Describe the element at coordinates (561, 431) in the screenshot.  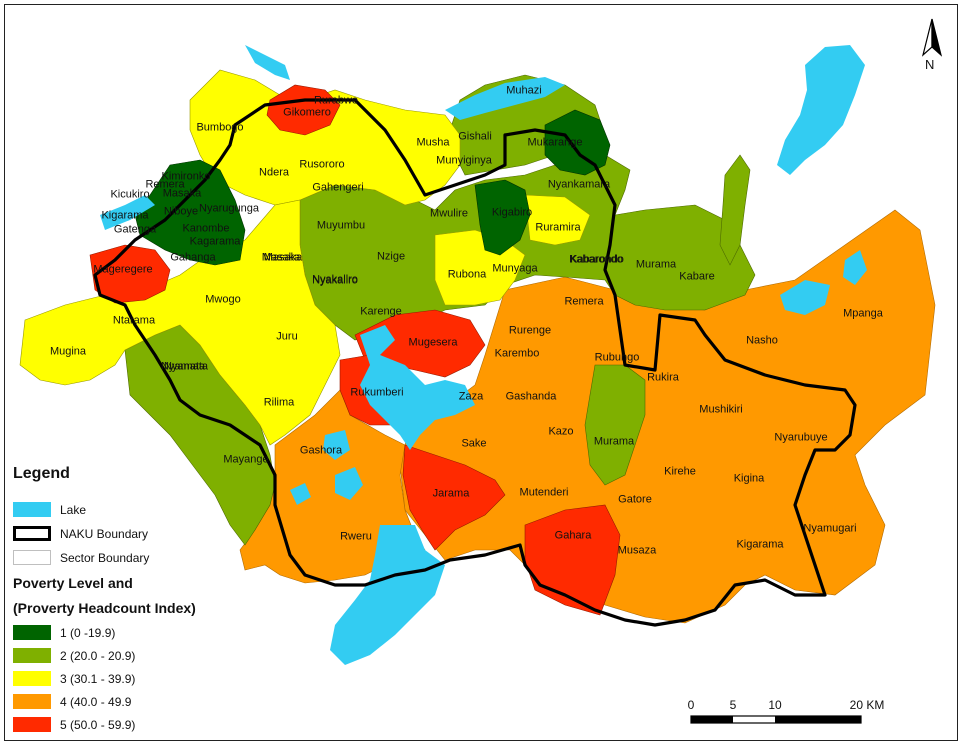
I see `sector-label: Kazo` at that location.